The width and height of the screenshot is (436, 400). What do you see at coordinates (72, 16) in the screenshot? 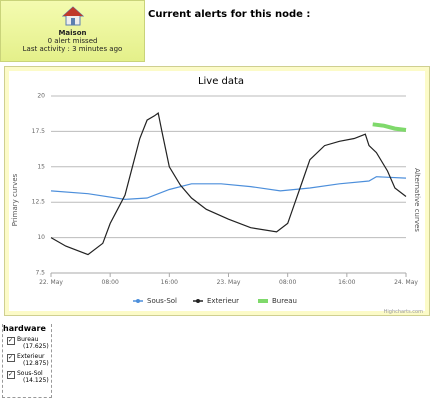
I see `house-icon` at bounding box center [72, 16].